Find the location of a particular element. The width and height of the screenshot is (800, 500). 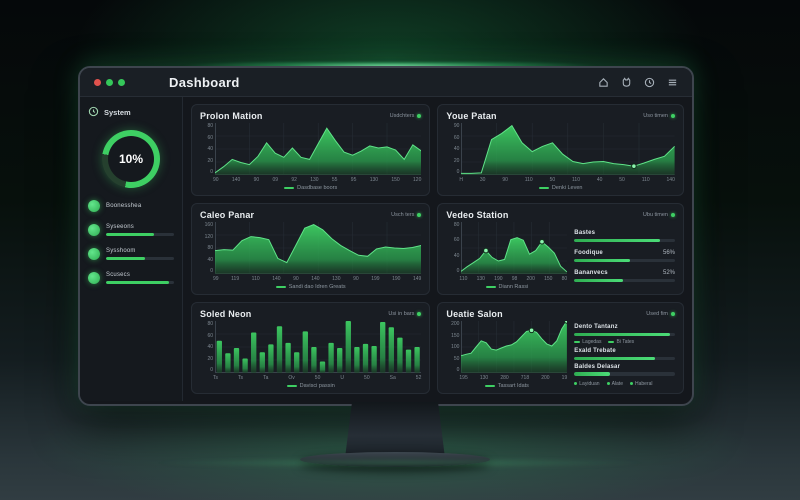

legend-item: Bi Tates is located at coordinates (621, 342).